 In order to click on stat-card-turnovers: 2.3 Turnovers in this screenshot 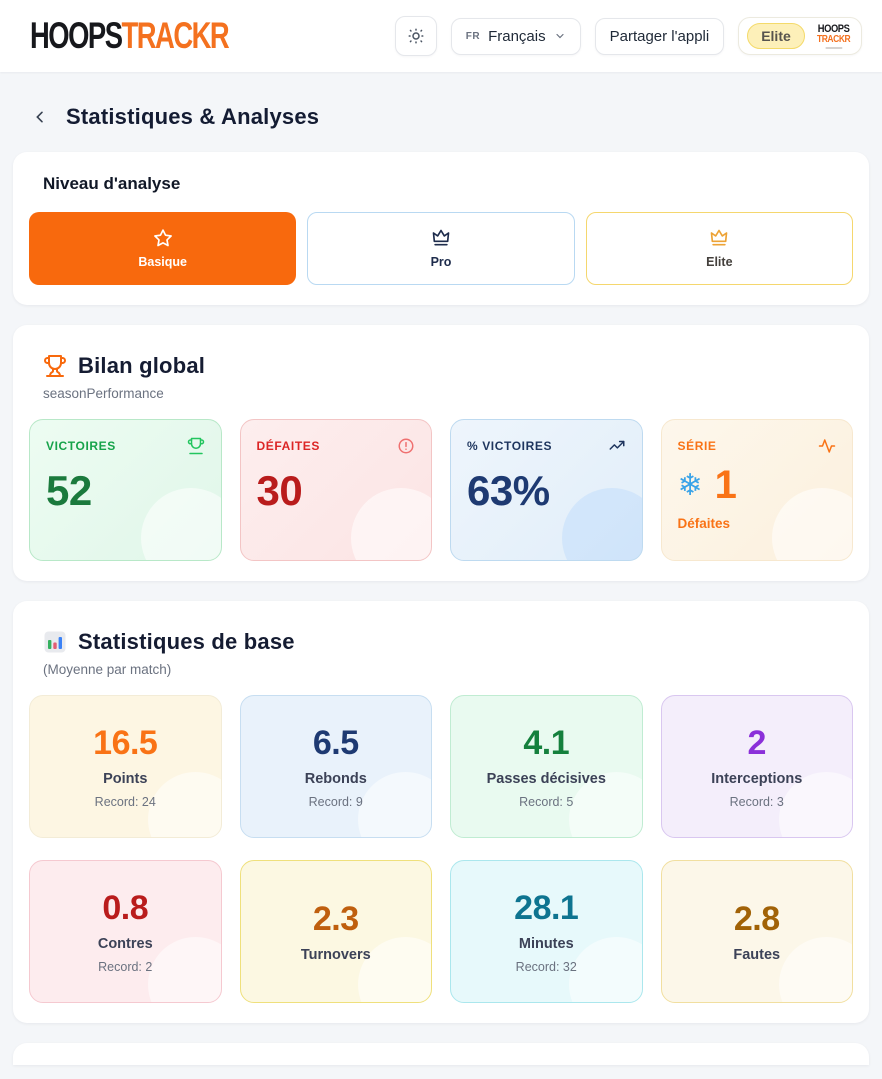, I will do `click(335, 931)`.